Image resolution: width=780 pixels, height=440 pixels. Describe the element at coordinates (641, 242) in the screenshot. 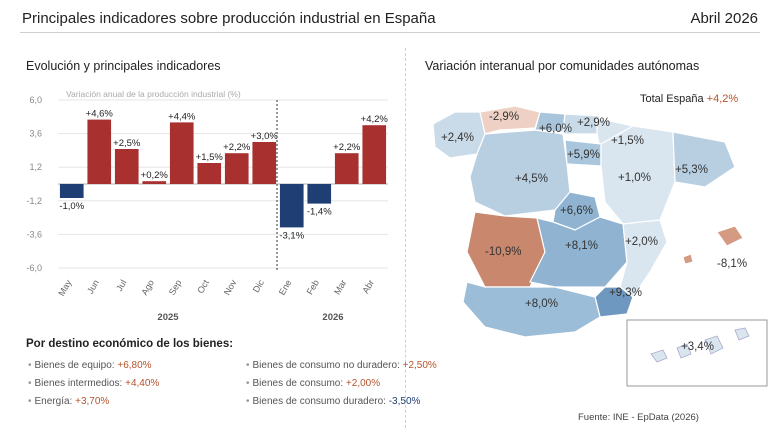

I see `map-label-c-valenciana: +2,0%` at that location.